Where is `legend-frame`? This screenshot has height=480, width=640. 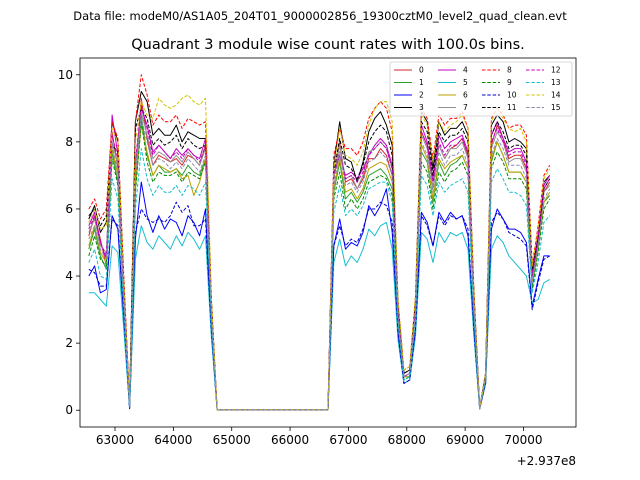
legend-frame is located at coordinates (481, 89).